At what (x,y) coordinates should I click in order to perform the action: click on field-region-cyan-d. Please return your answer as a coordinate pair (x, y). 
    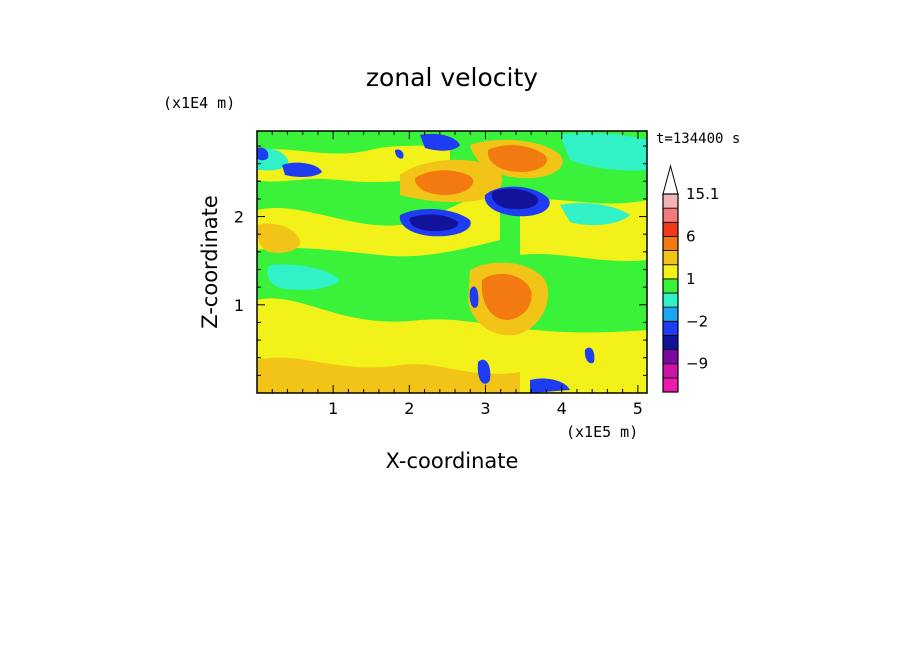
    Looking at the image, I should click on (595, 214).